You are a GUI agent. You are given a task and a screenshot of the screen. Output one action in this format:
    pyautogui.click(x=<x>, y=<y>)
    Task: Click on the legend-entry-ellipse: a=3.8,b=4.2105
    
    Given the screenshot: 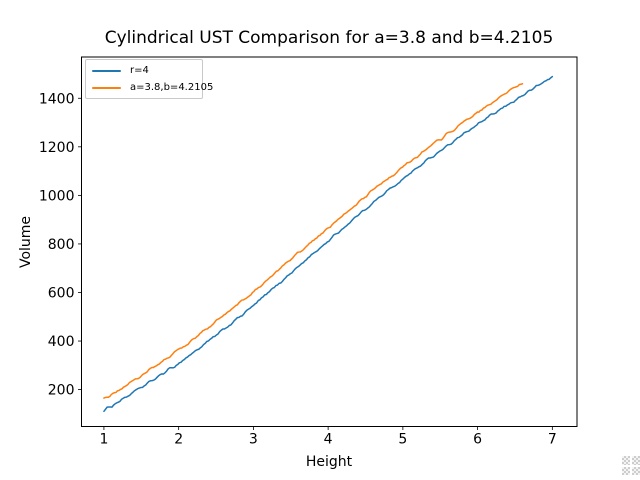 What is the action you would take?
    pyautogui.click(x=152, y=87)
    